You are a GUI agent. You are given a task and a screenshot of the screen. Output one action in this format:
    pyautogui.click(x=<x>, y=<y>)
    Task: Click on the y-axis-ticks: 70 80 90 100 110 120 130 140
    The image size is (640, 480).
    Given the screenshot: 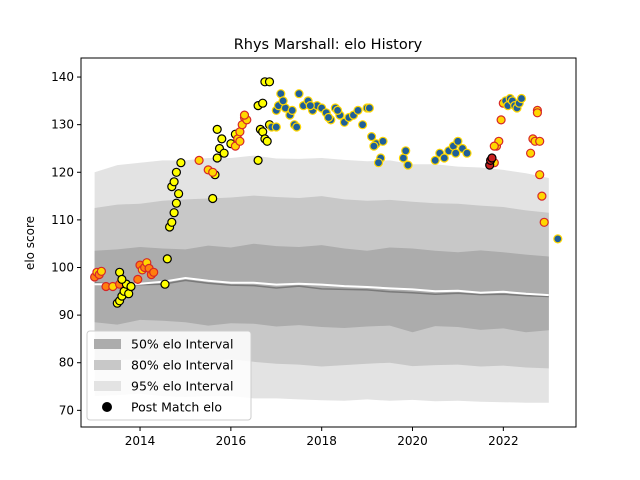 What is the action you would take?
    pyautogui.click(x=66, y=243)
    